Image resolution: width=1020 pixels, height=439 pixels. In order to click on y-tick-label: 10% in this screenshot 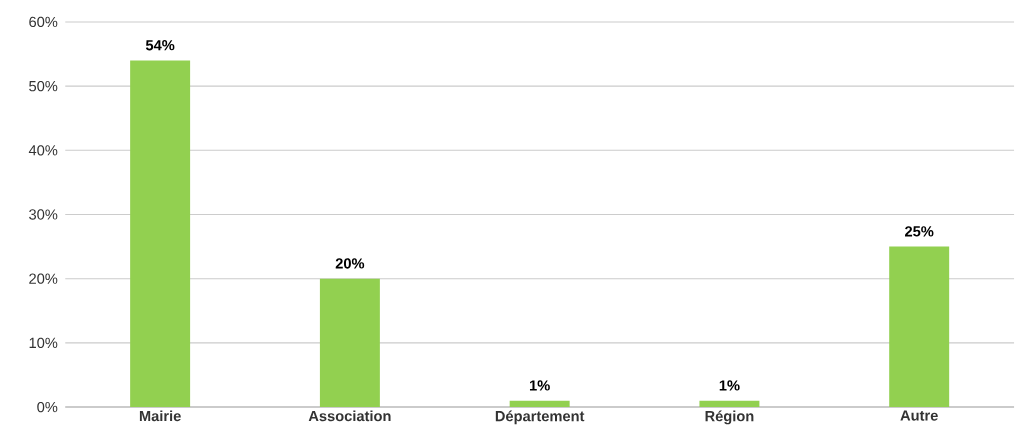, I will do `click(43, 342)`.